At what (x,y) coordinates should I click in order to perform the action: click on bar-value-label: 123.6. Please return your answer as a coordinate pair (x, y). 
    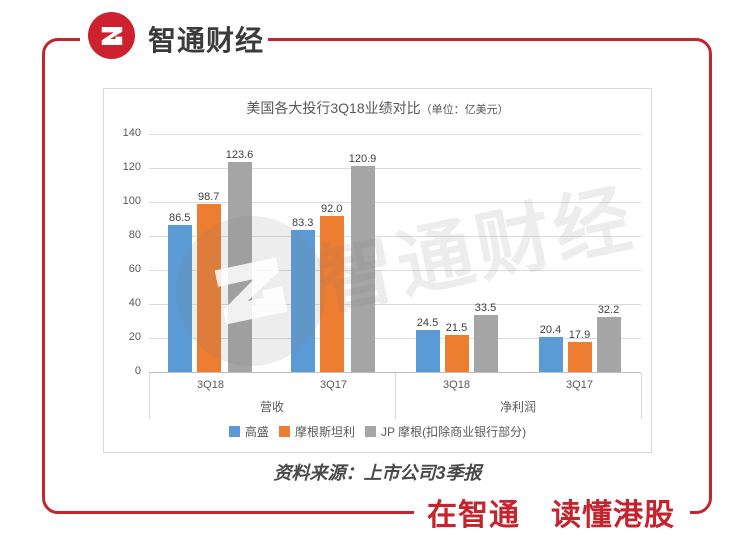
    Looking at the image, I should click on (239, 154).